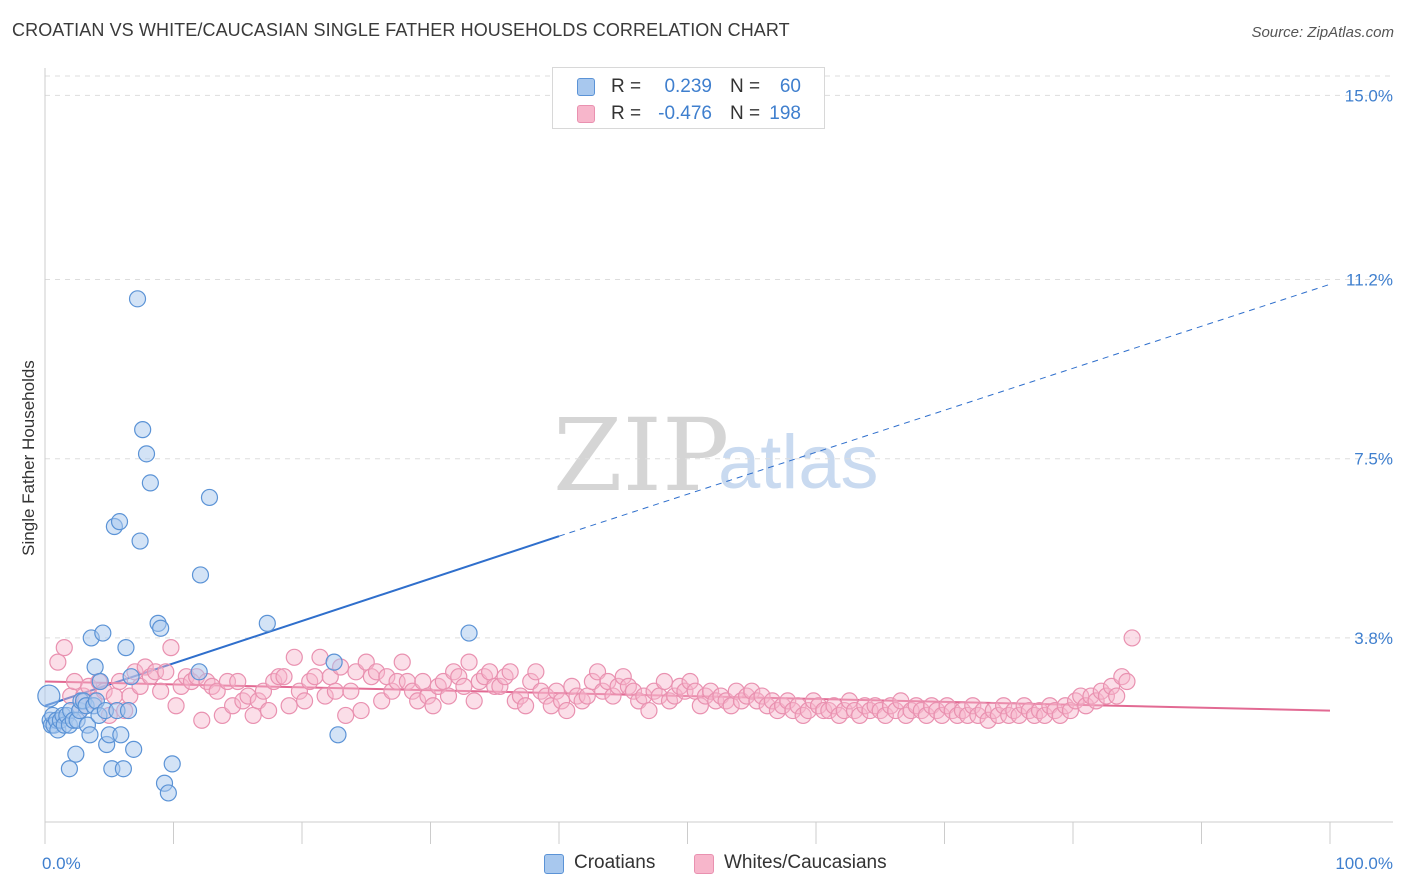 The height and width of the screenshot is (892, 1406). What do you see at coordinates (687, 696) in the screenshot?
I see `whites-trend-line` at bounding box center [687, 696].